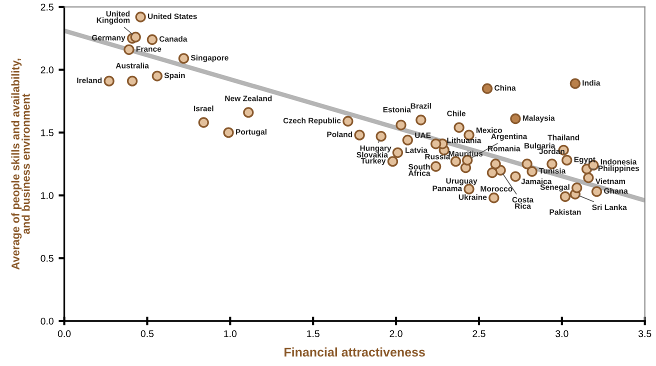 The height and width of the screenshot is (366, 656). I want to click on y-tick-label: 1.5, so click(47, 132).